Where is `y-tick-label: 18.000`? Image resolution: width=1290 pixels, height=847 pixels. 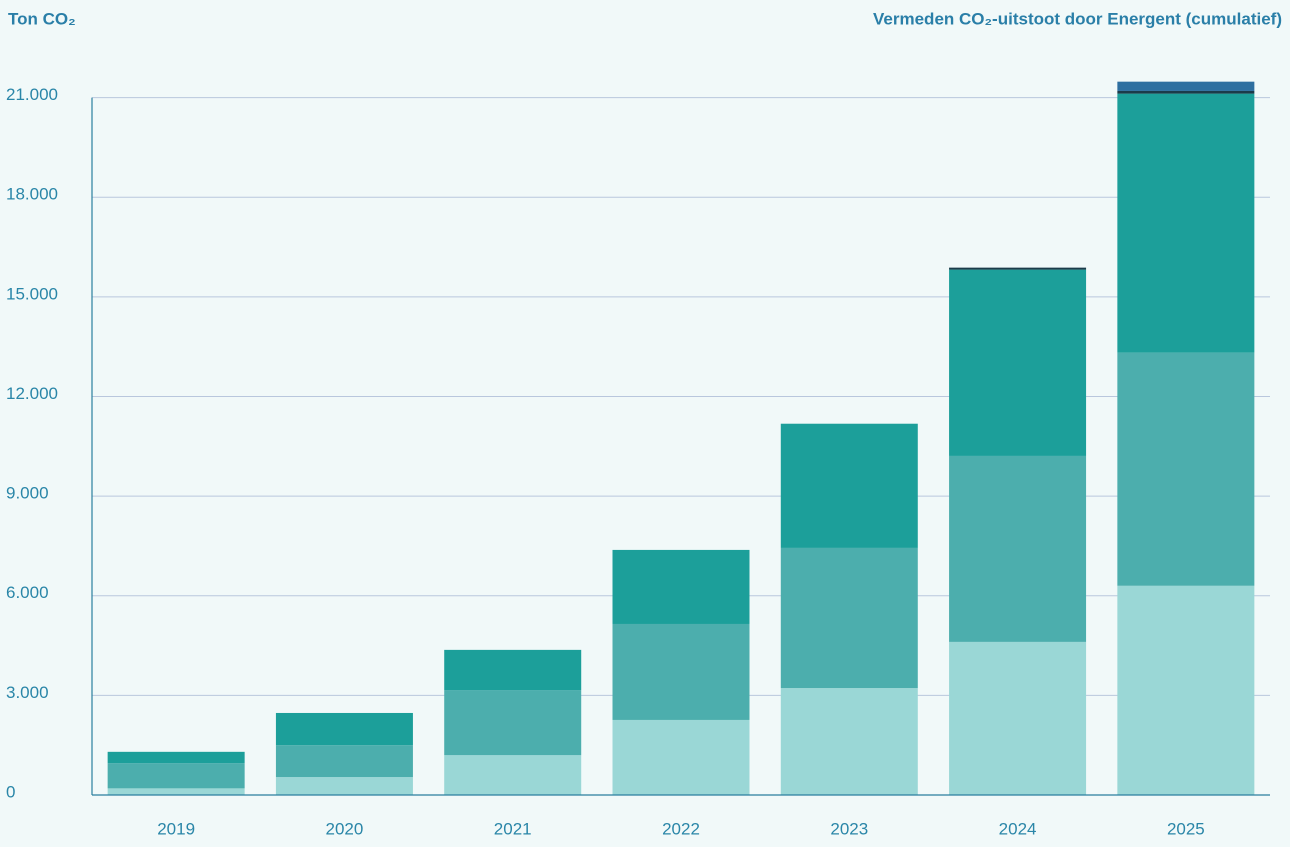 y-tick-label: 18.000 is located at coordinates (32, 194).